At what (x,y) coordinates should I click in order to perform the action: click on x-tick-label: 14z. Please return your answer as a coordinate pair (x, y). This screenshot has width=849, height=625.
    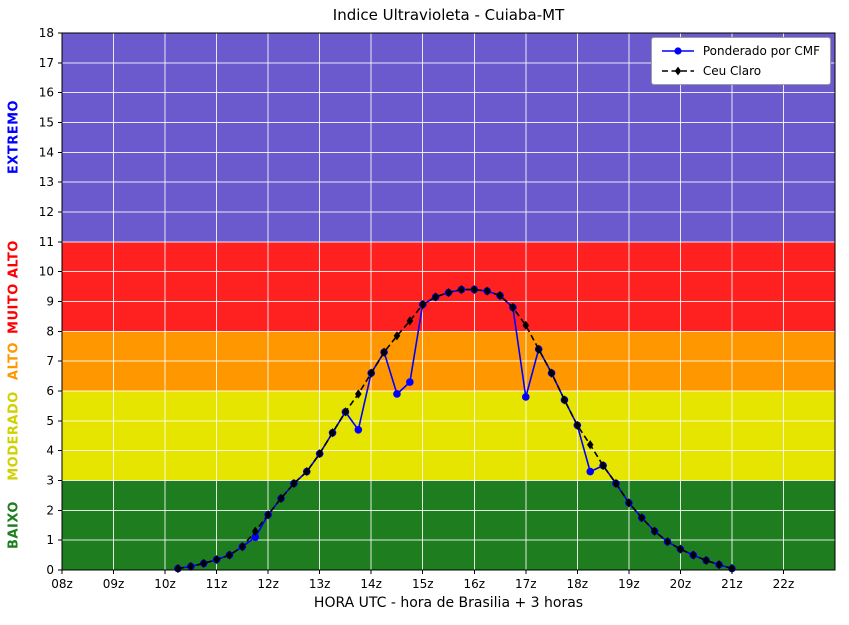
    Looking at the image, I should click on (371, 584).